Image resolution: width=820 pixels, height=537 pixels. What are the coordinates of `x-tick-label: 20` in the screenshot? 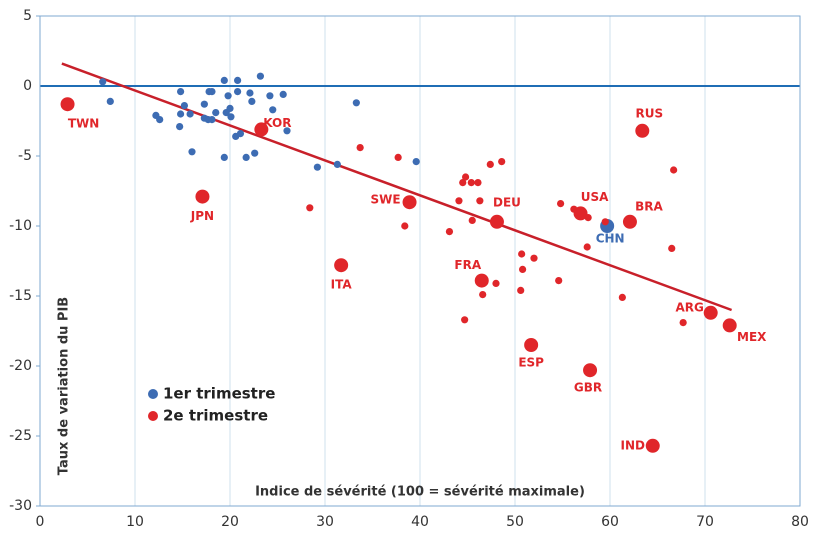 It's located at (230, 522).